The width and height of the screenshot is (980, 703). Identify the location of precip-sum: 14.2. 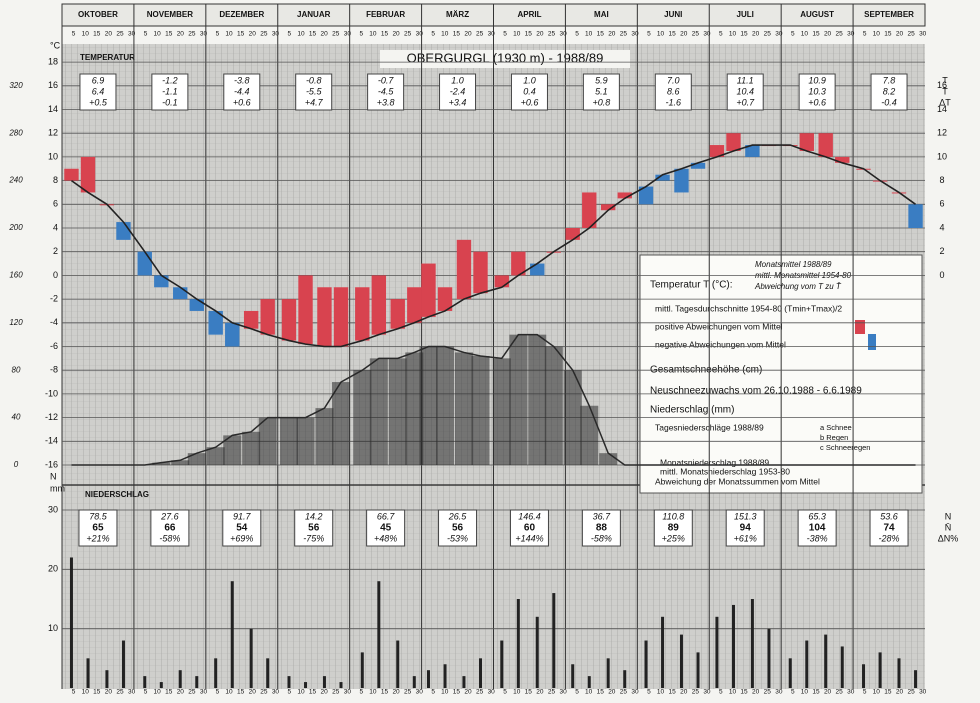
(314, 516).